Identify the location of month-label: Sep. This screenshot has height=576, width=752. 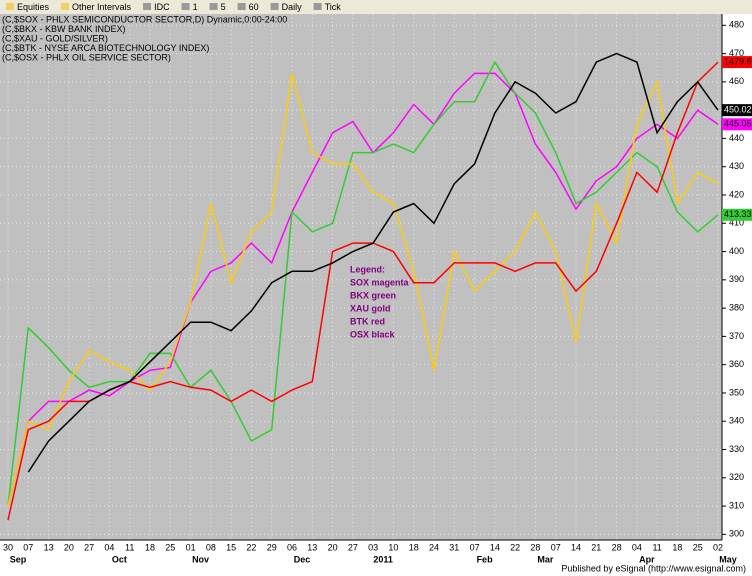
(18, 559).